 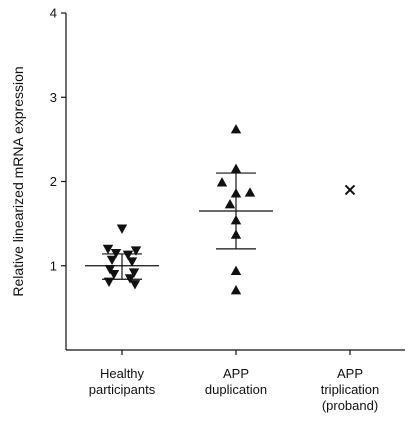 I want to click on x-category-label: participants, so click(x=122, y=389).